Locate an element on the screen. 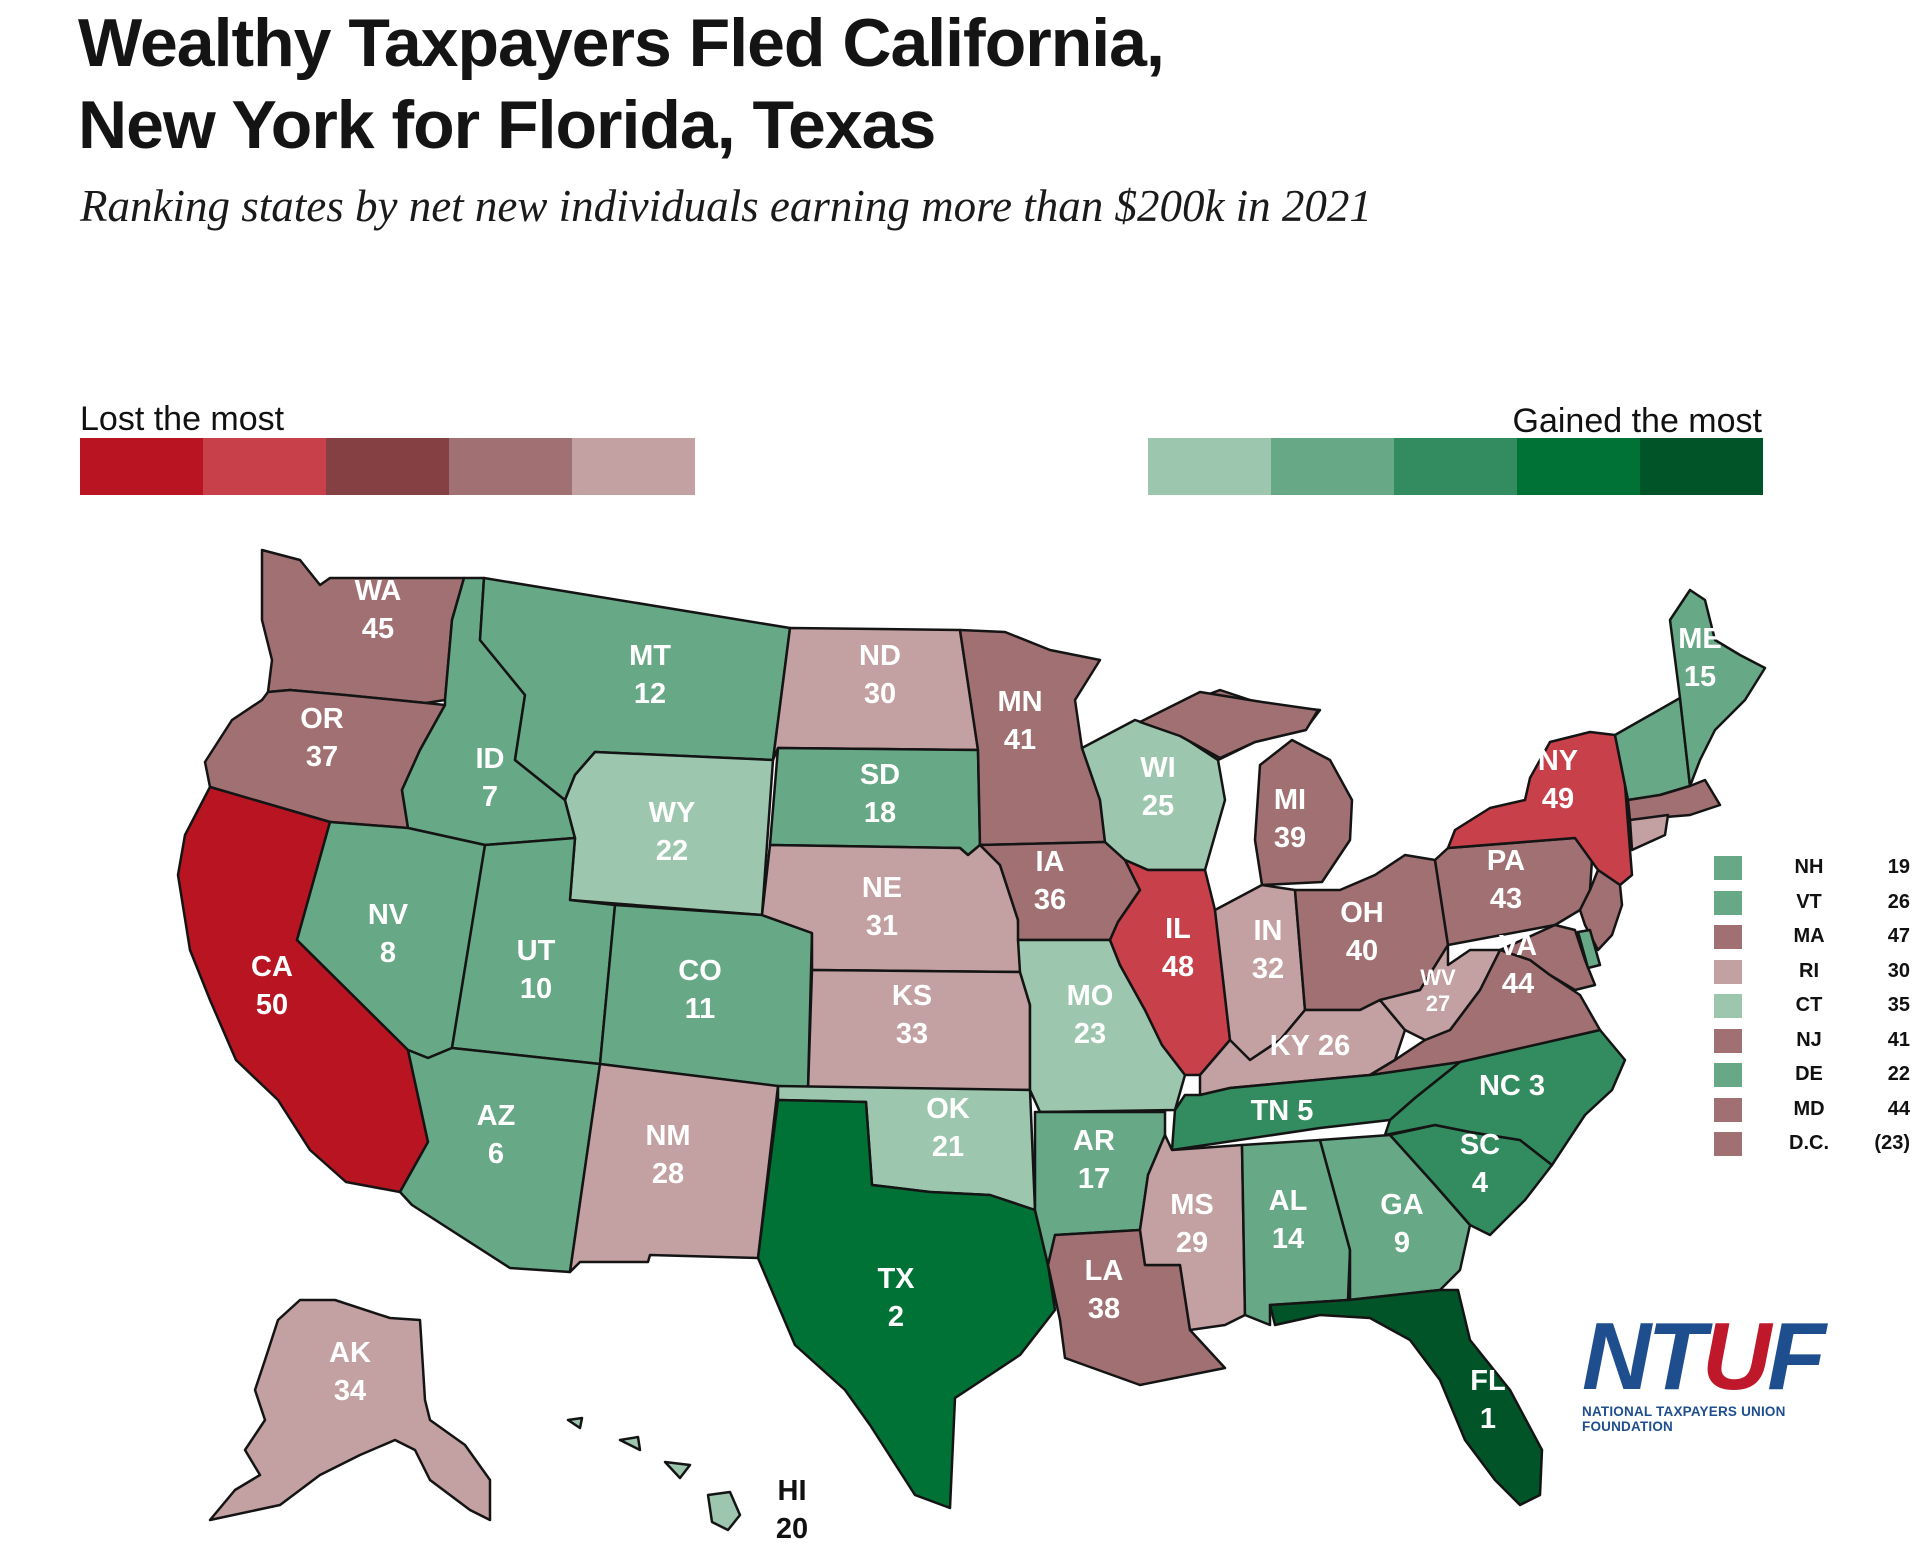 The width and height of the screenshot is (1920, 1558). ntuf-logo: NTUF NATIONAL TAXPAYERS UNION FOUNDATION is located at coordinates (1712, 1369).